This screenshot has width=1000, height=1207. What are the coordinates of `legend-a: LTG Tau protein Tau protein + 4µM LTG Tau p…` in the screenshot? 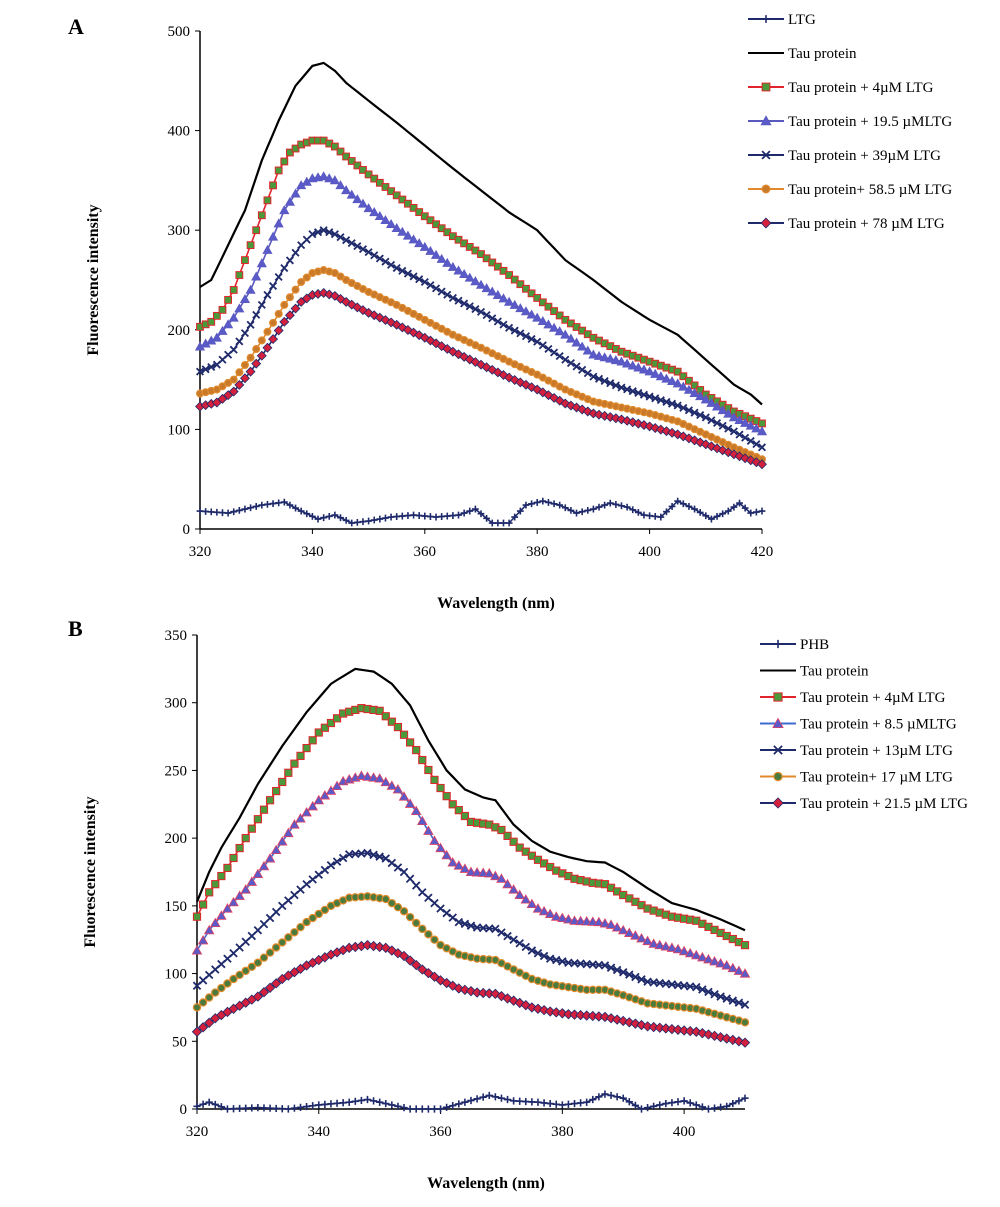 It's located at (850, 122).